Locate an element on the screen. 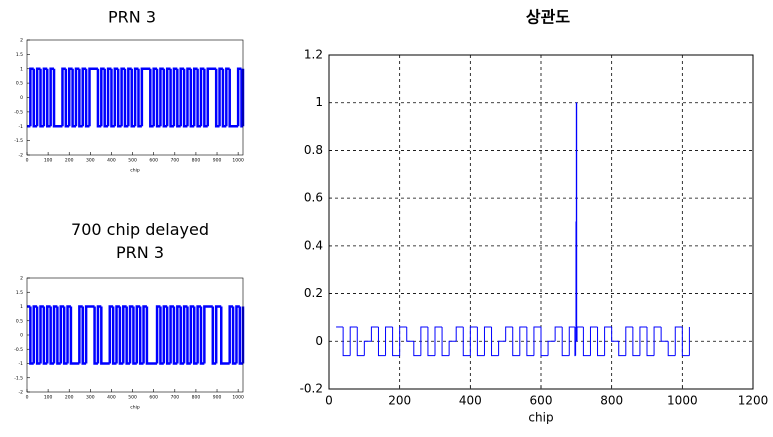 This screenshot has width=773, height=437. y-tick-label: -1.5 is located at coordinates (18, 141).